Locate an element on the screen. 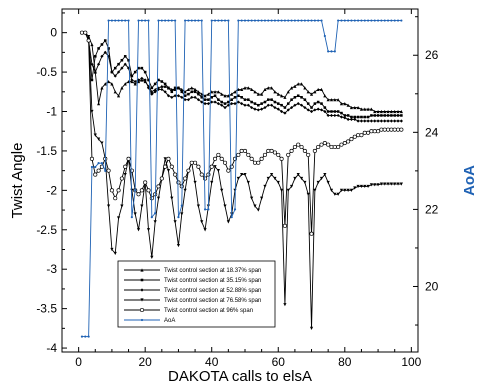  x-tick-label: 60 is located at coordinates (279, 362).